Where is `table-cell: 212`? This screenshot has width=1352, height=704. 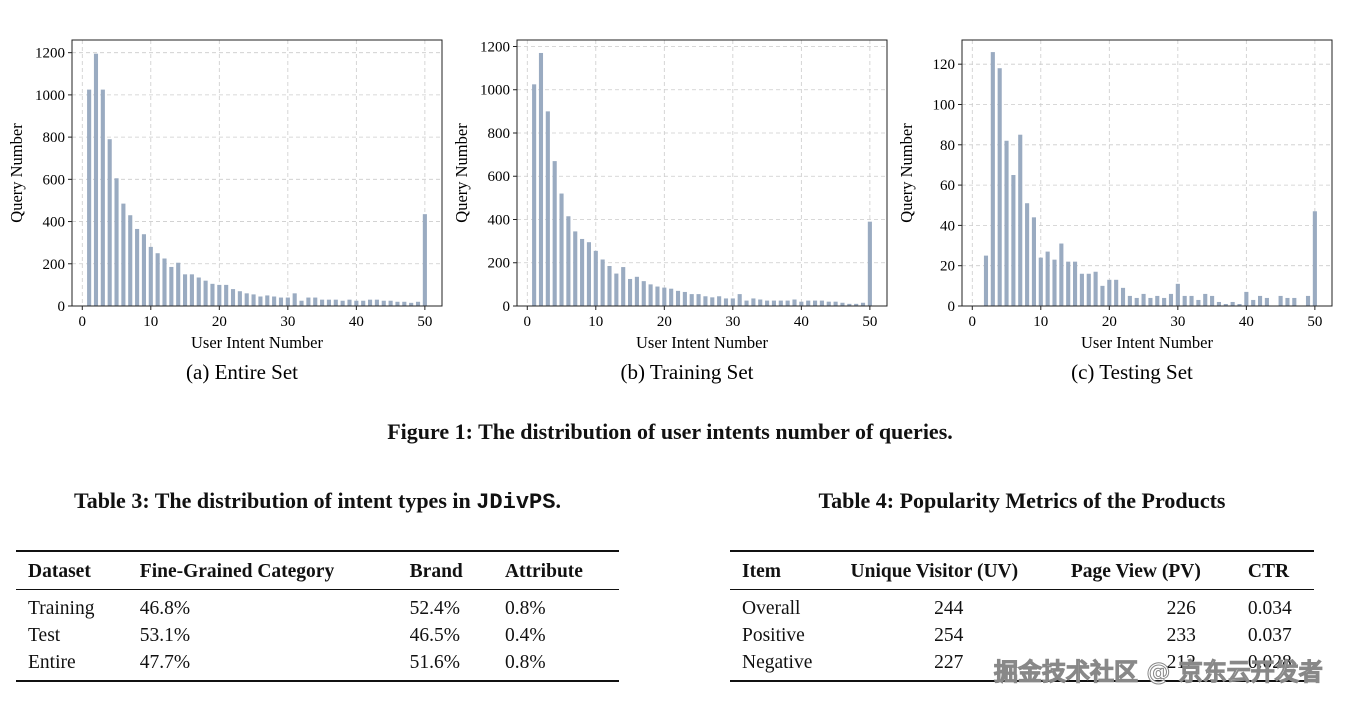
table-cell: 212 is located at coordinates (1181, 662).